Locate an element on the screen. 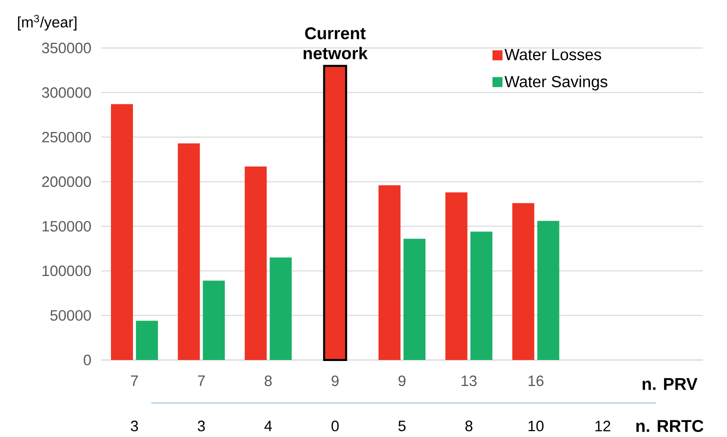 This screenshot has height=437, width=727. y-tick-label: 50000 is located at coordinates (70, 315).